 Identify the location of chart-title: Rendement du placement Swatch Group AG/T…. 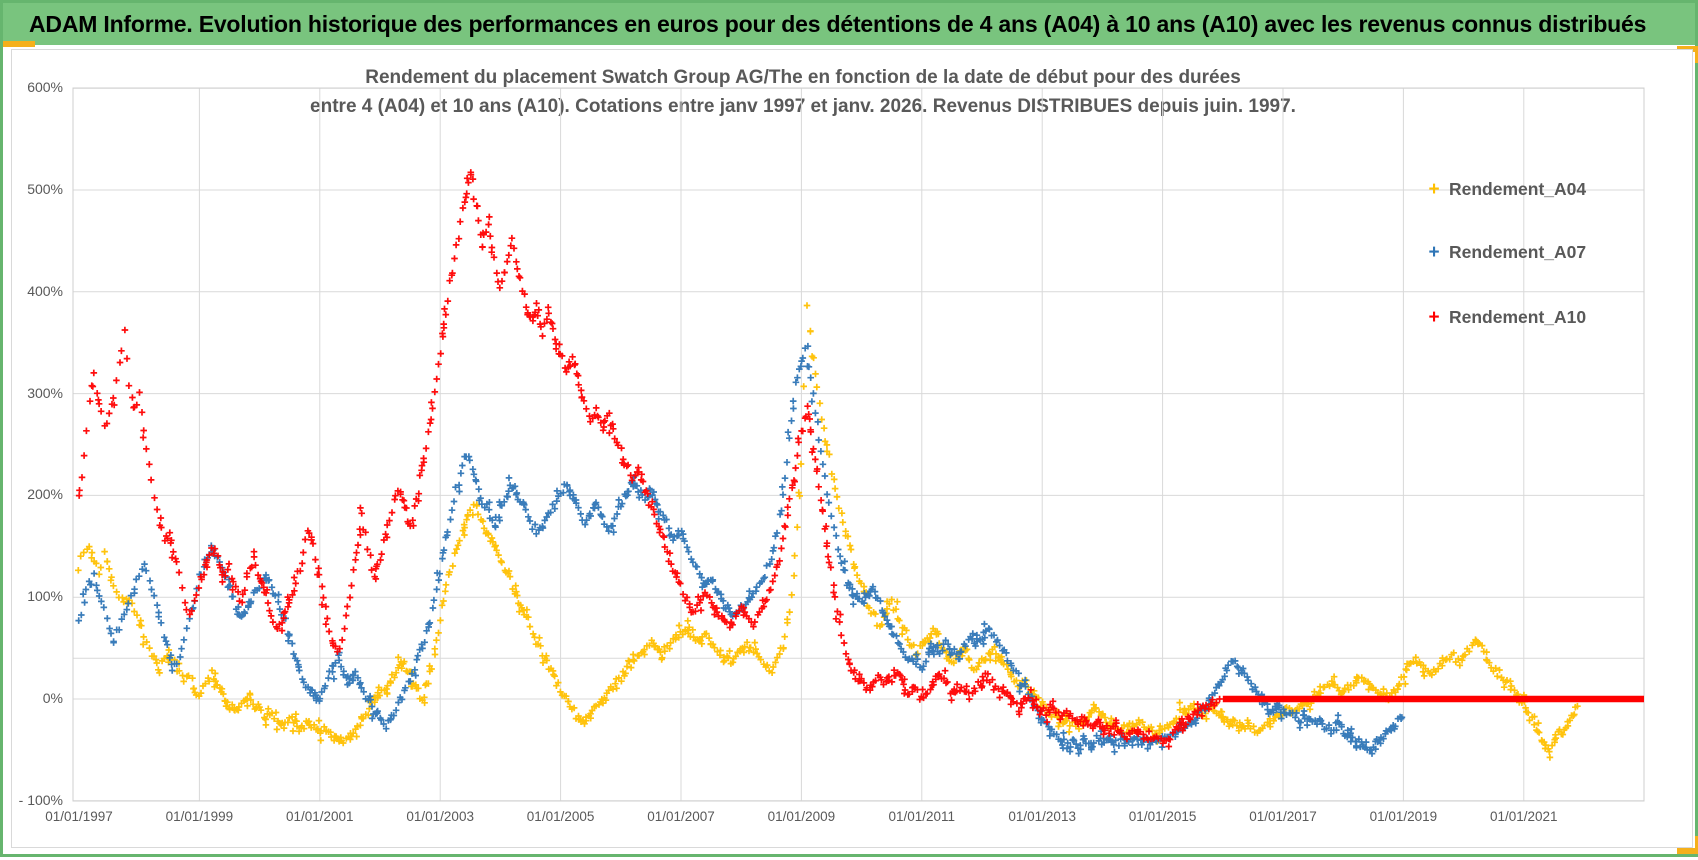
(803, 92).